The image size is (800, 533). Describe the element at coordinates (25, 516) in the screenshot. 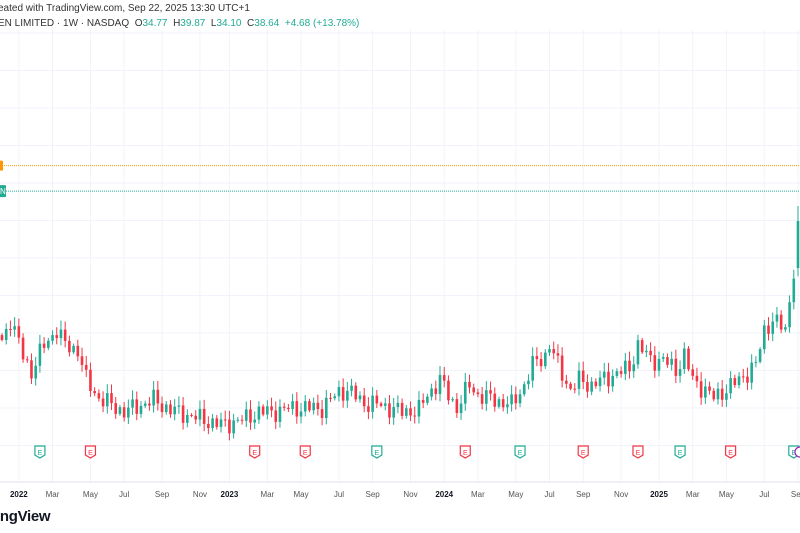

I see `tradingview-logo: ingView` at that location.